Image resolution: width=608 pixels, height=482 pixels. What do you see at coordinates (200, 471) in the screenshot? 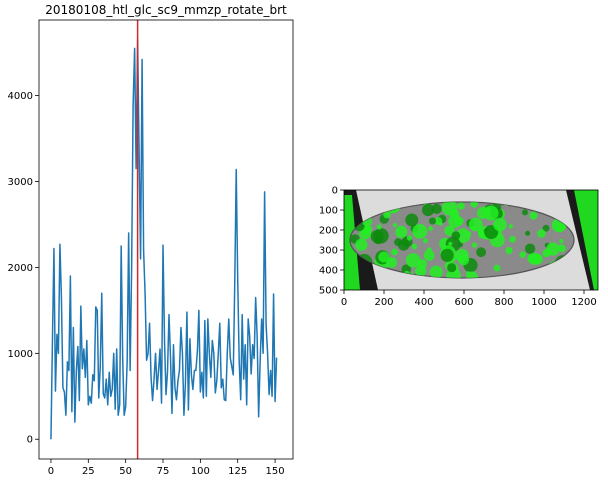
I see `x-tick-label: 100` at bounding box center [200, 471].